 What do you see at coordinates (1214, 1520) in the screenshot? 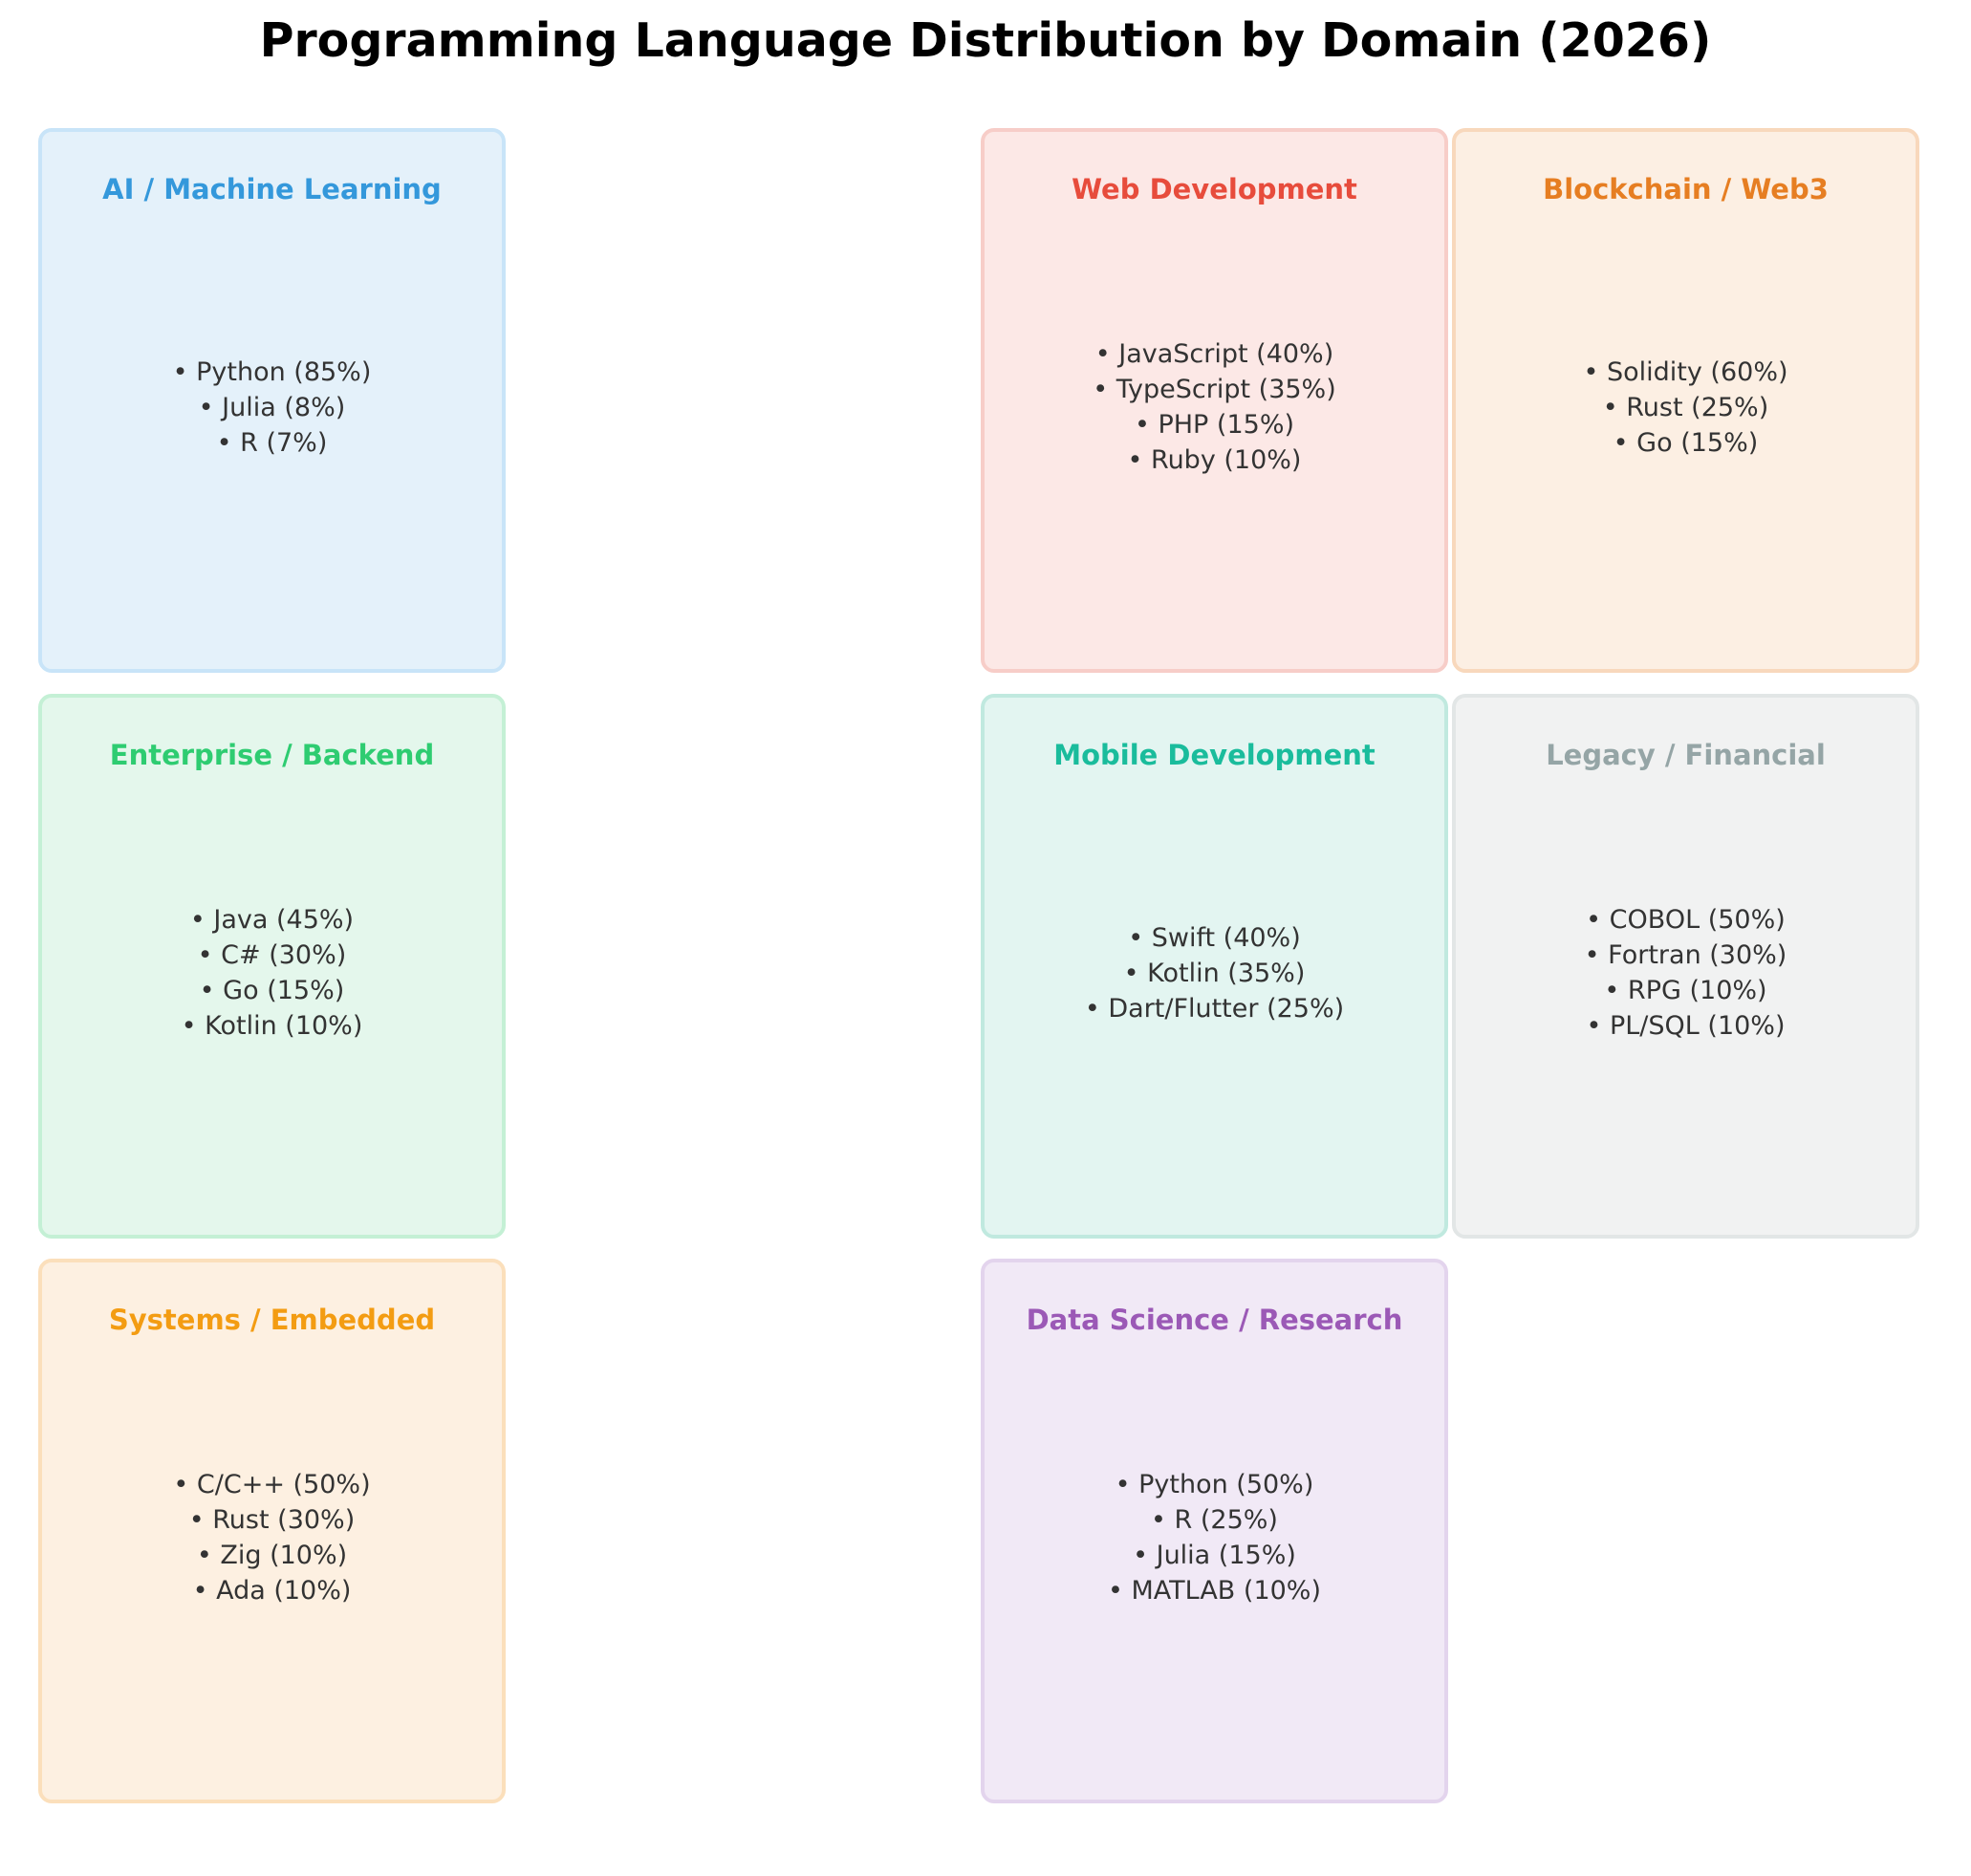
I see `language-item: • R (25%)` at bounding box center [1214, 1520].